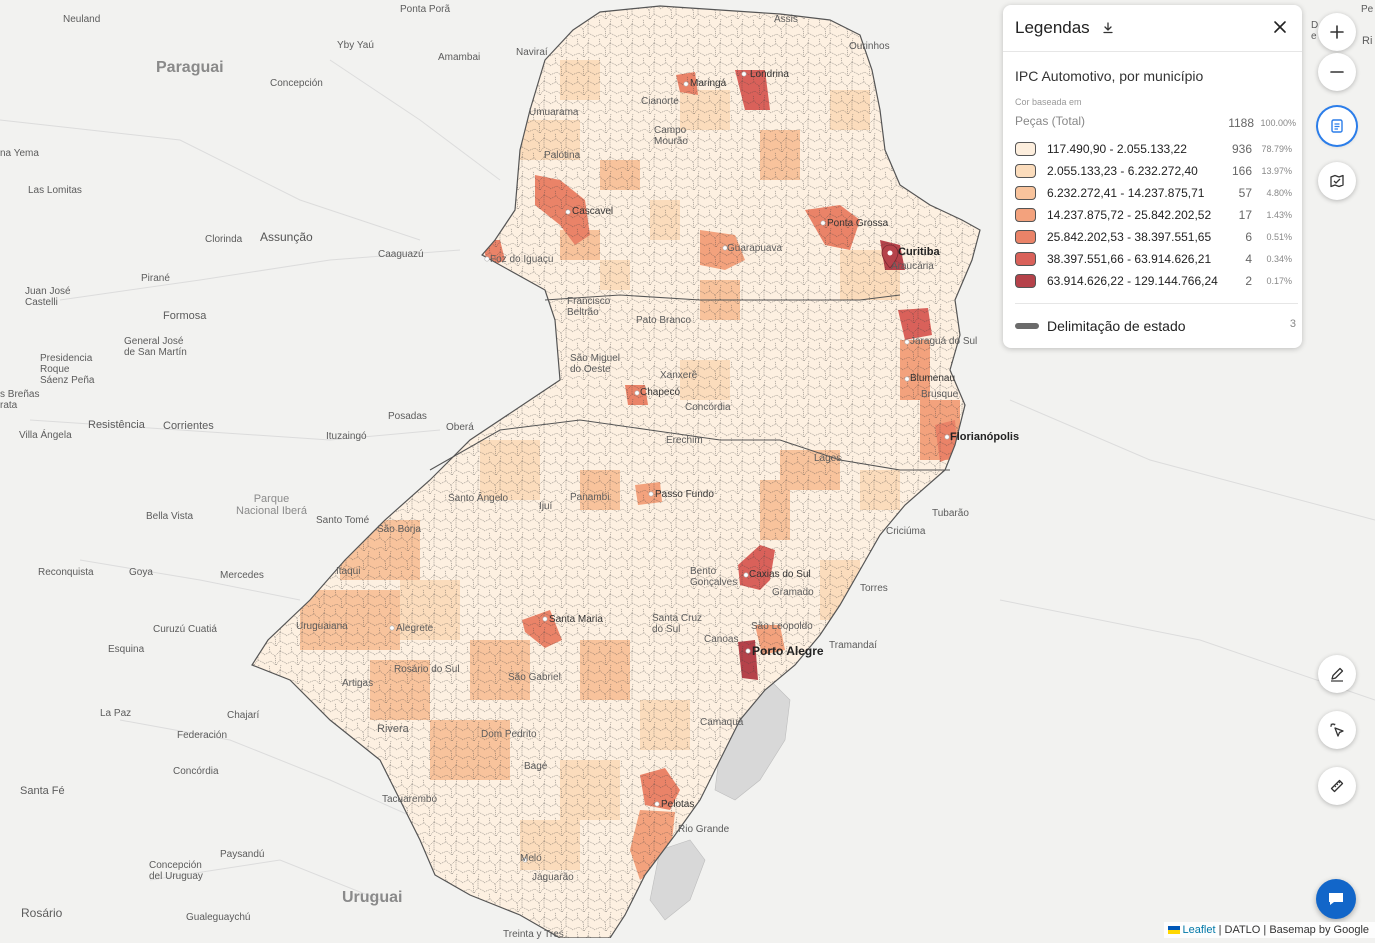 The height and width of the screenshot is (943, 1375). I want to click on place-label: Santo Ângelo, so click(478, 498).